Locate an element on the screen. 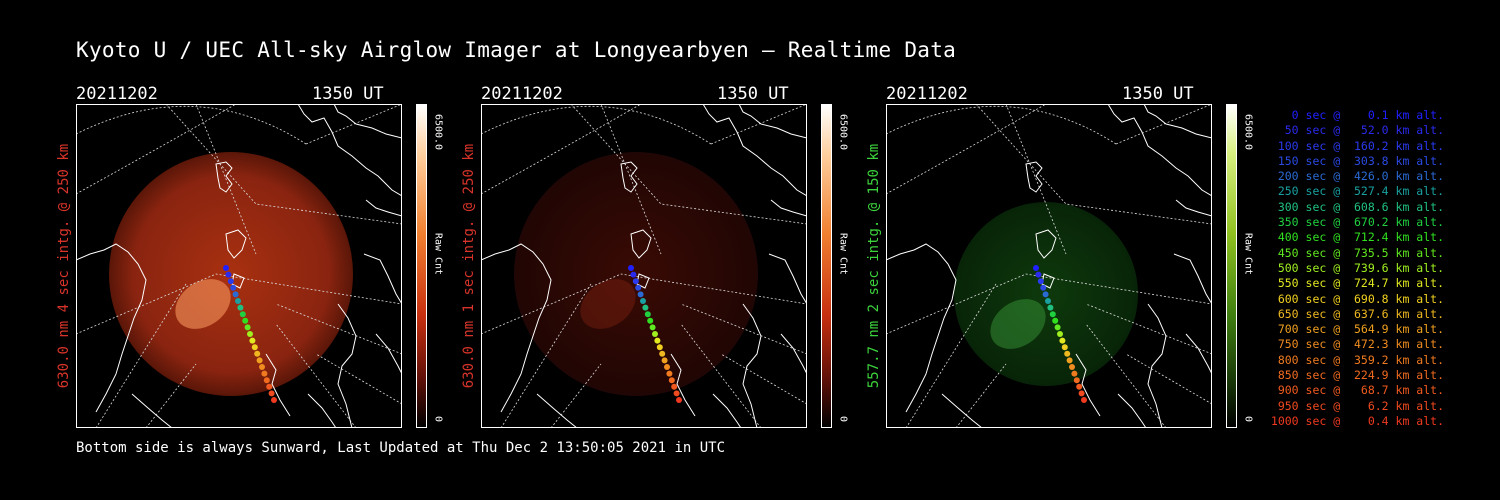  legend-entry: 500 sec @ 739.6 km alt. is located at coordinates (1357, 267).